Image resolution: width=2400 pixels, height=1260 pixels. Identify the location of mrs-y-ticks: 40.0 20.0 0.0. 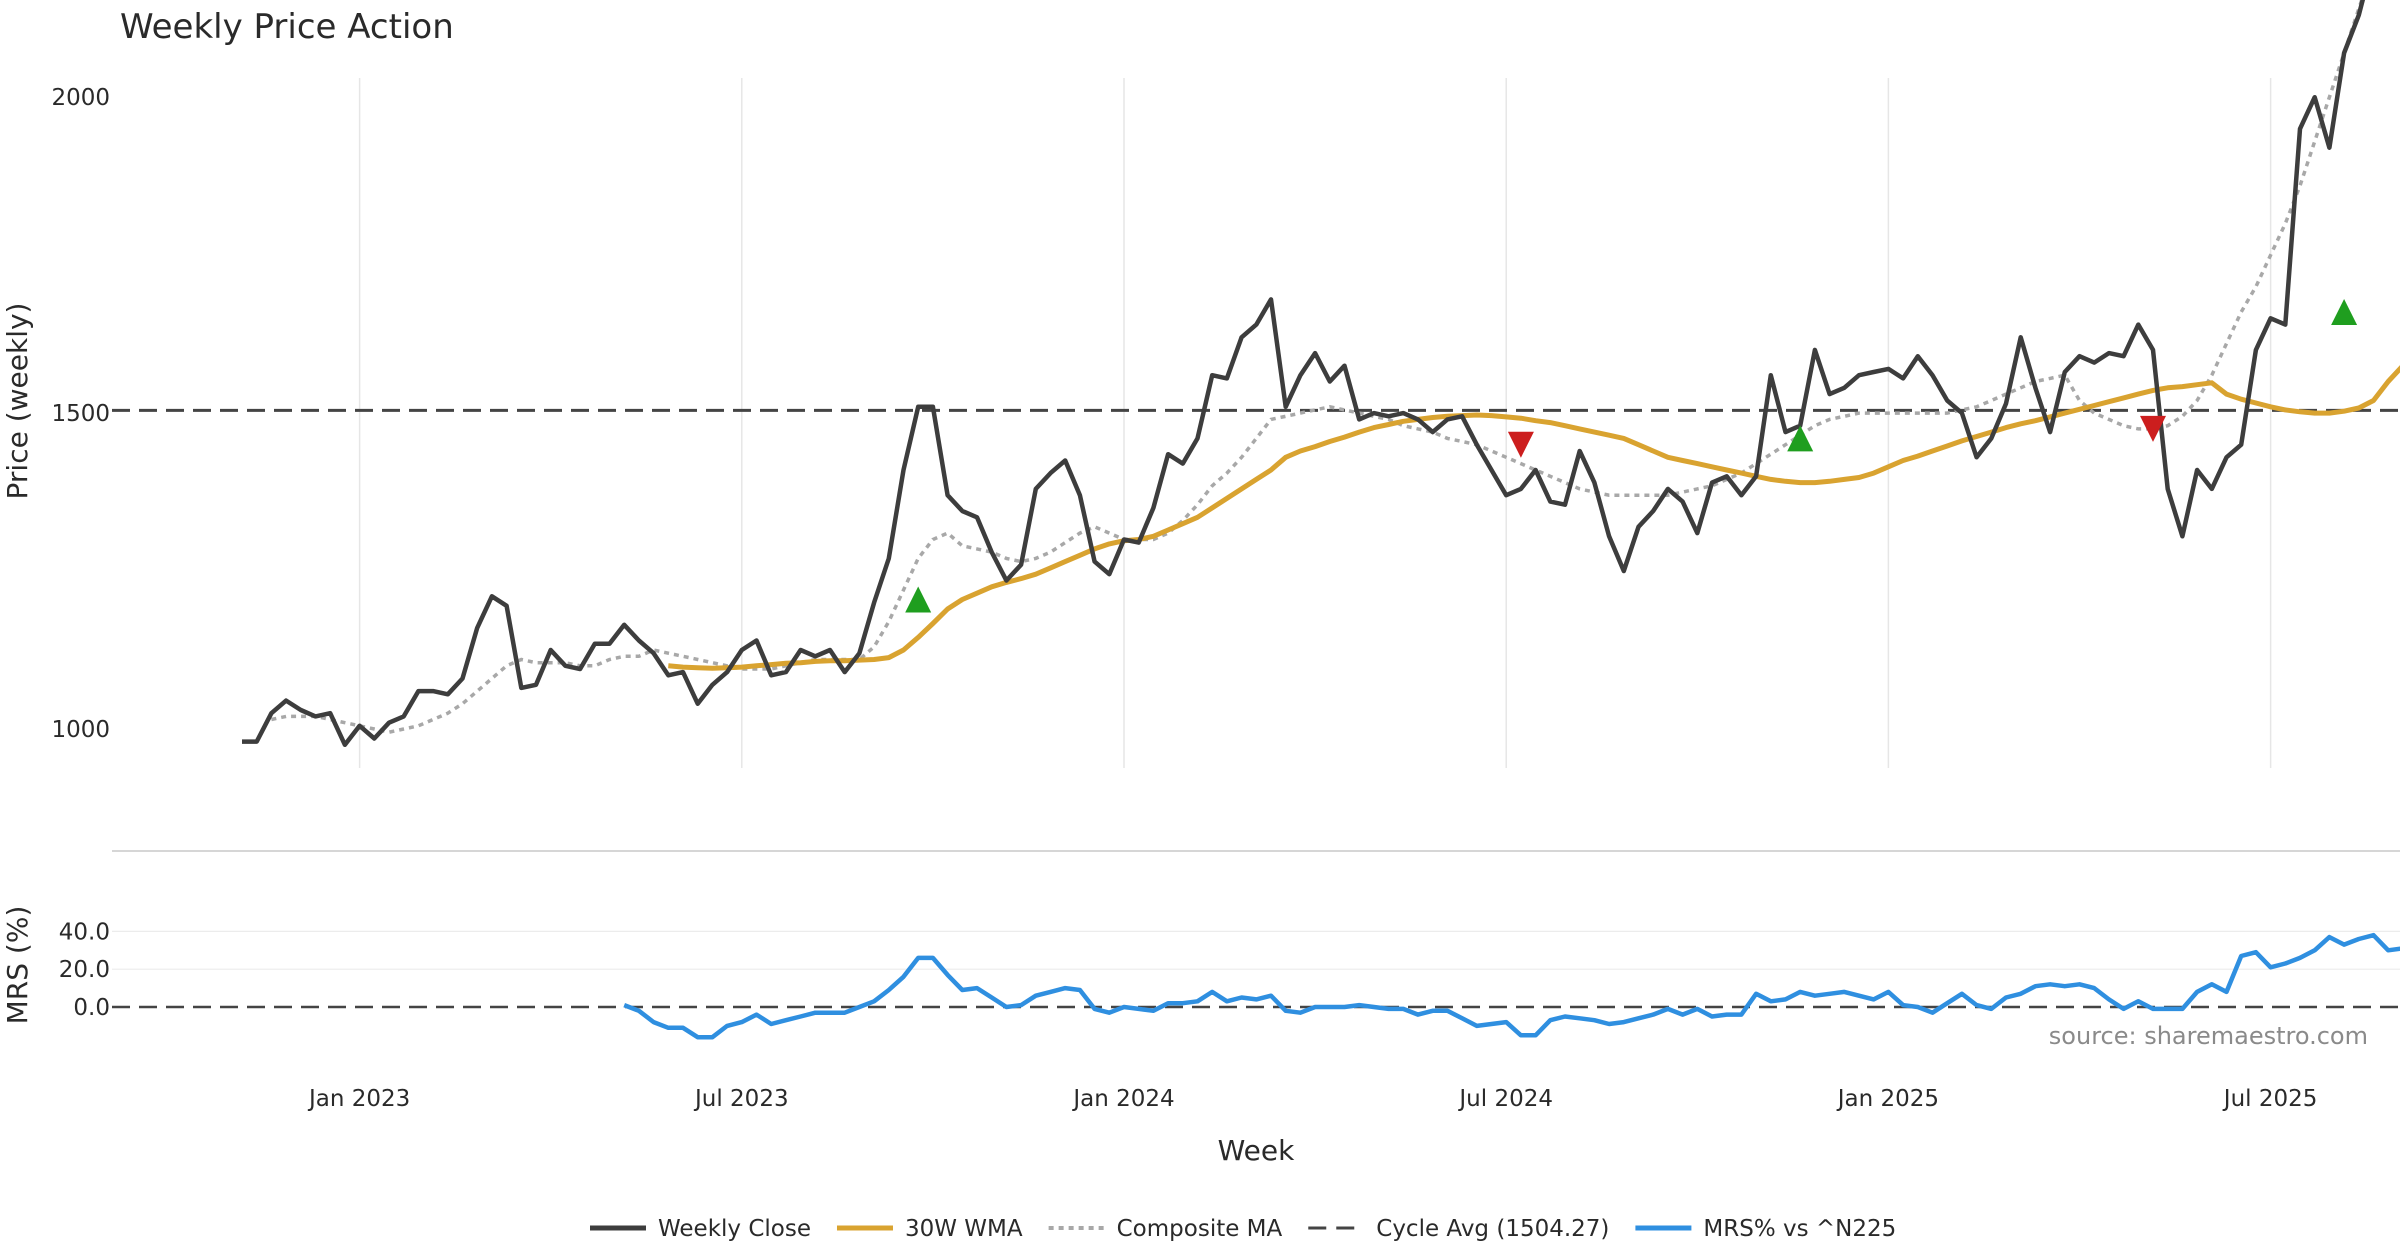
(84, 970).